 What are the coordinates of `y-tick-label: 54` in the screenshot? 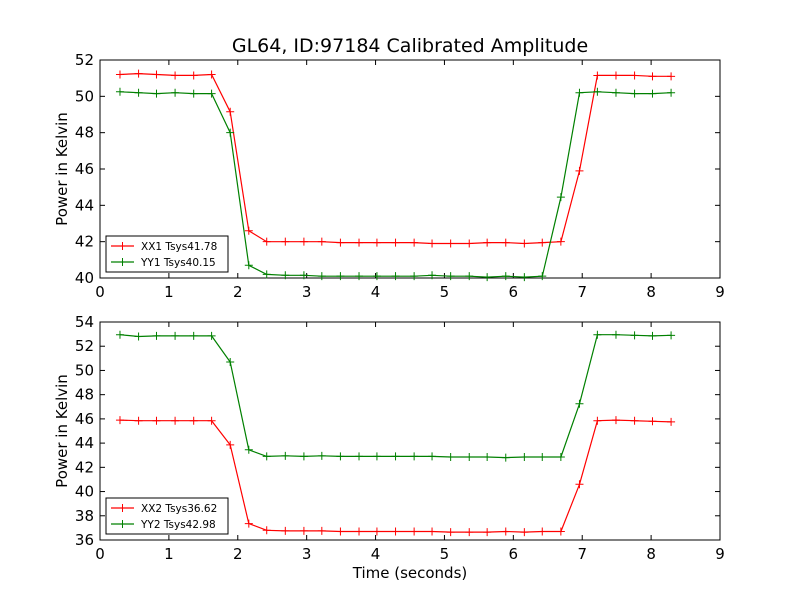 It's located at (84, 322).